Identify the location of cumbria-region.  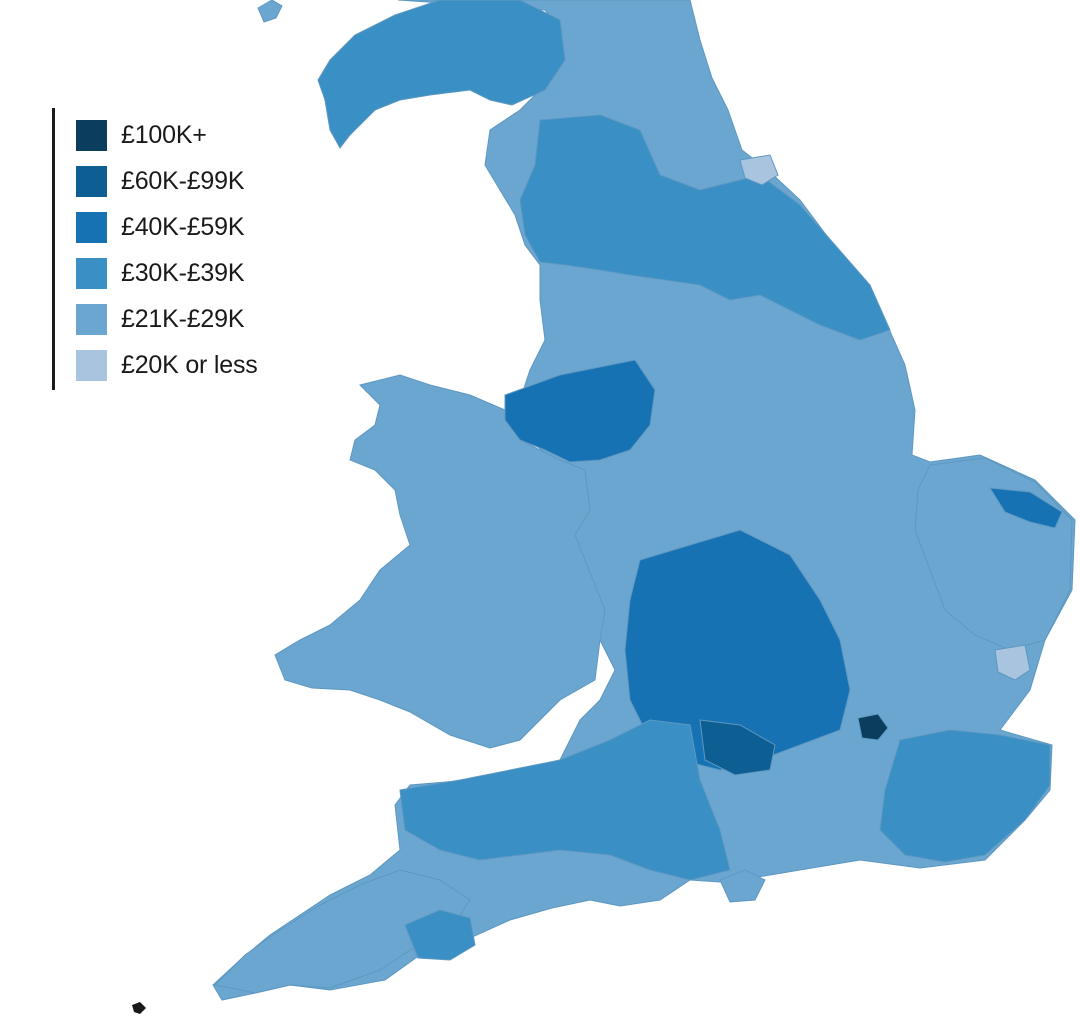
(441, 74).